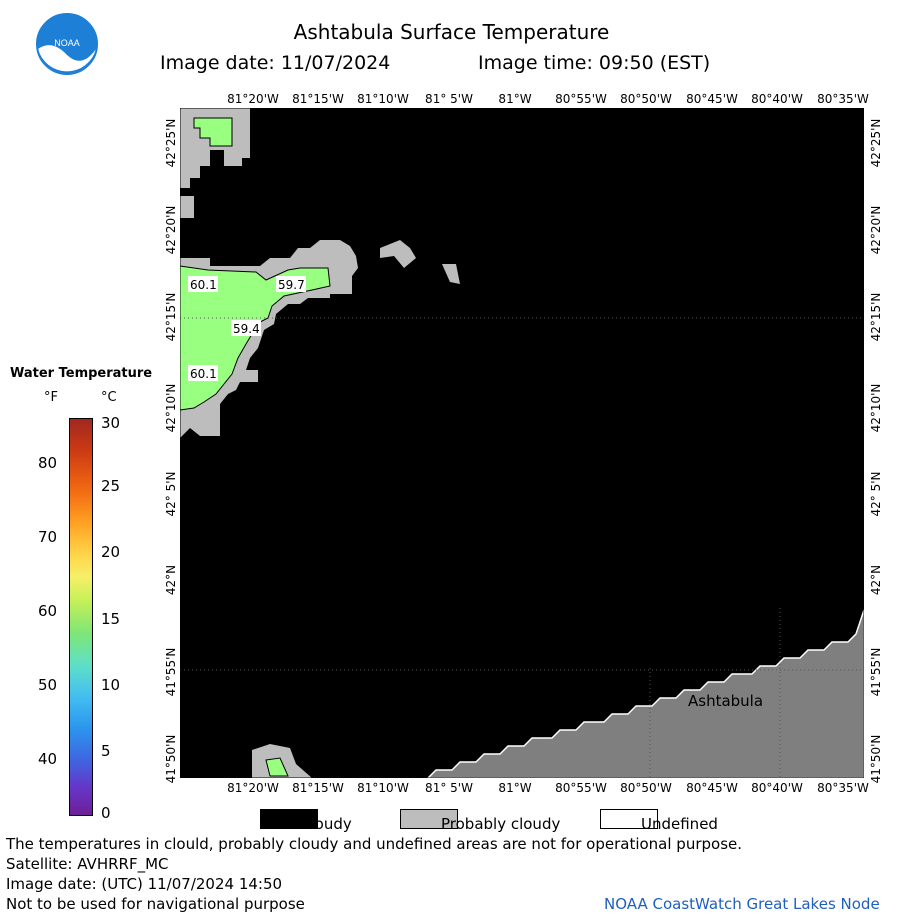 The height and width of the screenshot is (919, 903). Describe the element at coordinates (679, 824) in the screenshot. I see `undefined-label: Undefined` at that location.